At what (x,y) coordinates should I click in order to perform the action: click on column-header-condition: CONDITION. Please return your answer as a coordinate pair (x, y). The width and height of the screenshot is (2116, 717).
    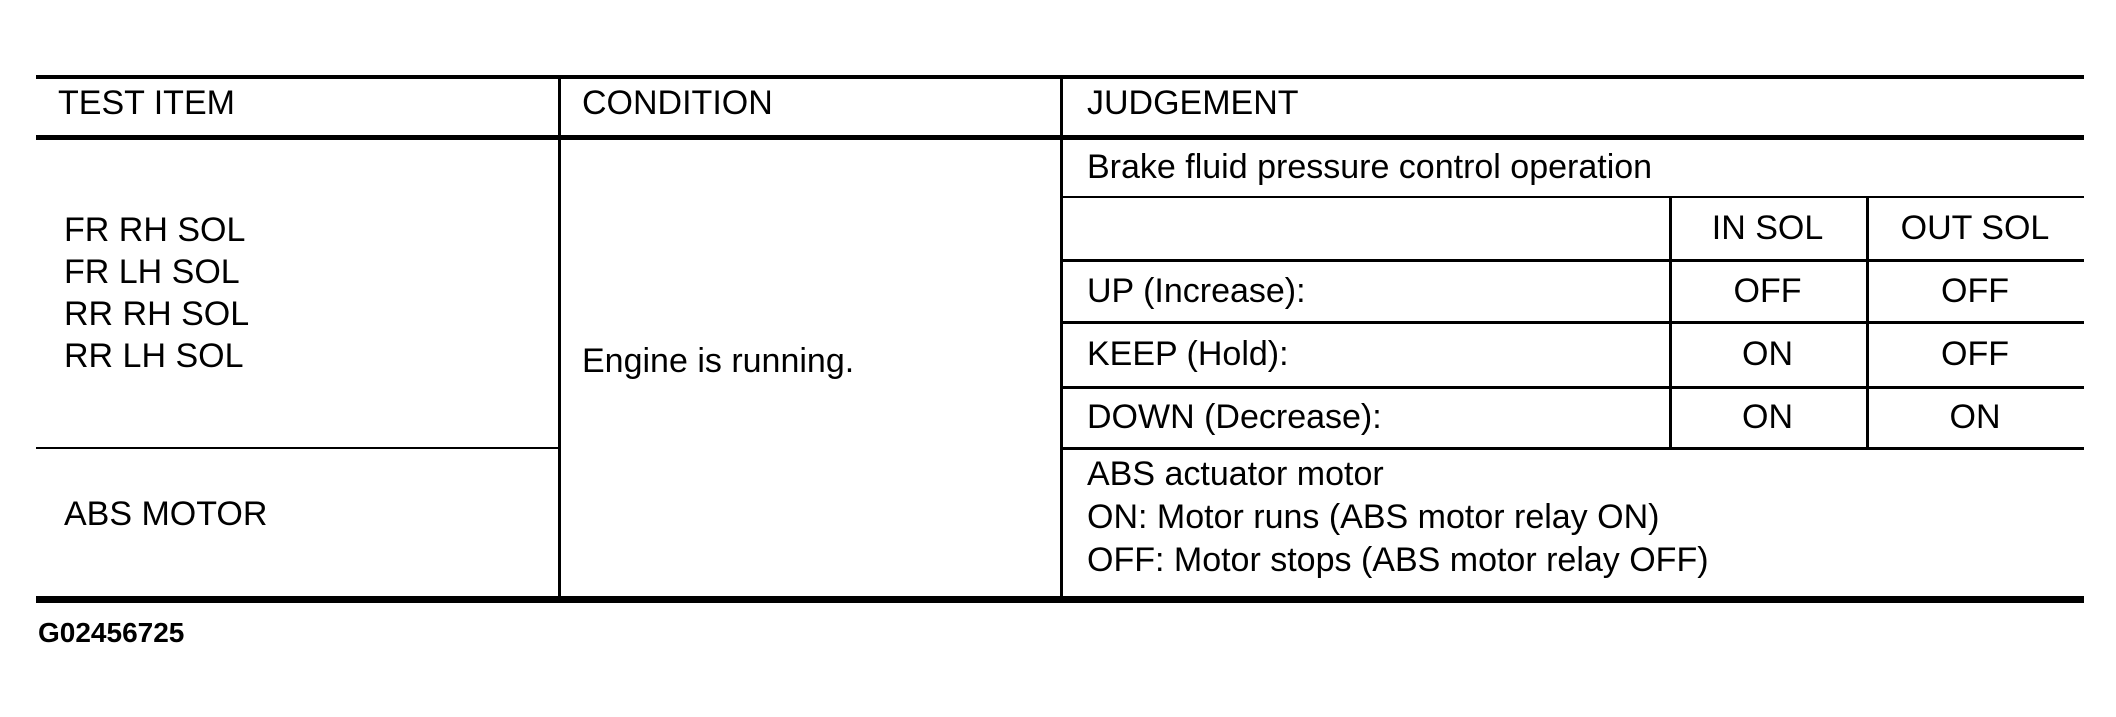
    Looking at the image, I should click on (677, 103).